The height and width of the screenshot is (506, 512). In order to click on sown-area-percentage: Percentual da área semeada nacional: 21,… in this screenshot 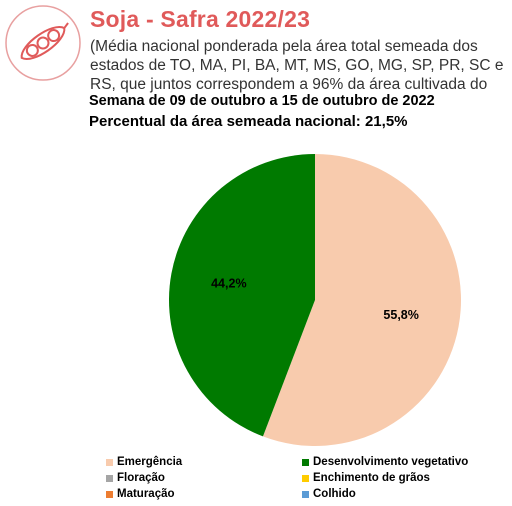, I will do `click(248, 121)`.